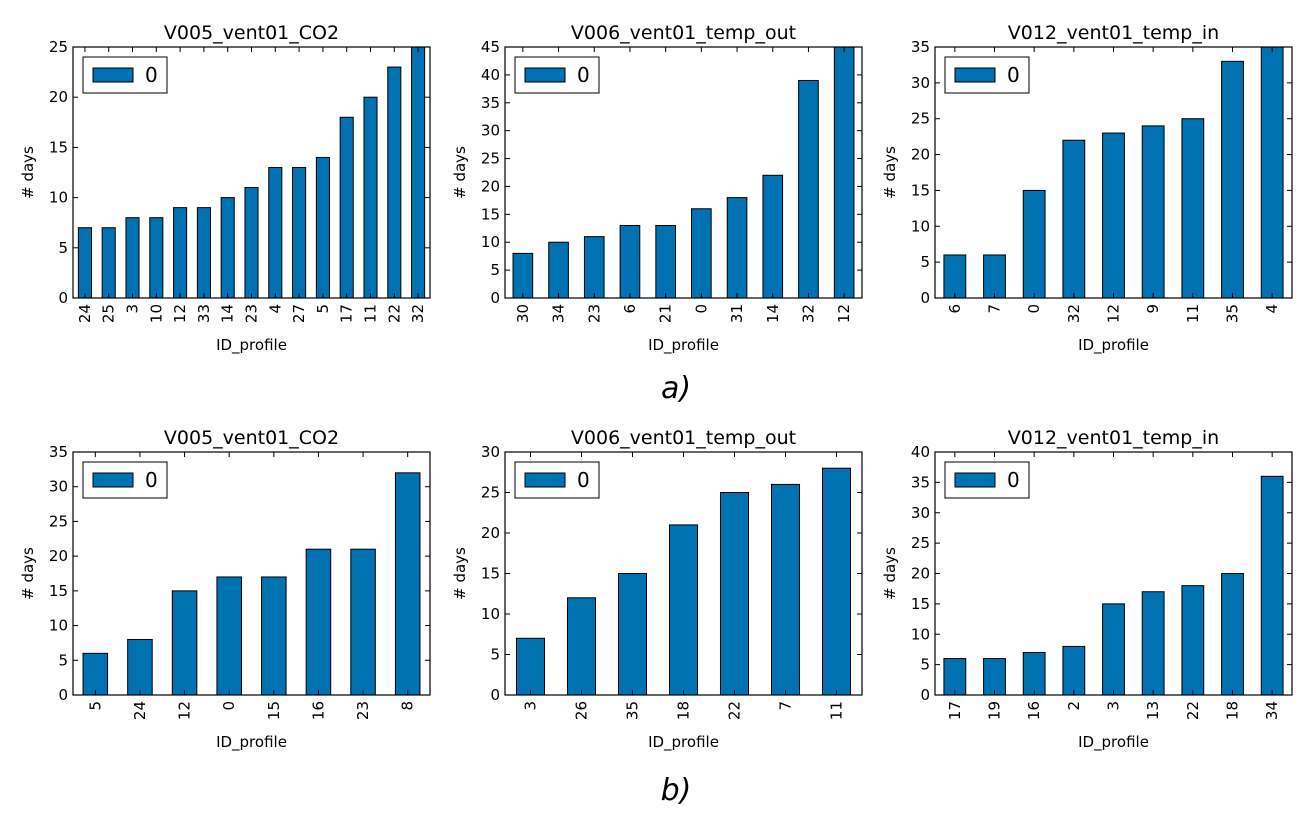 The width and height of the screenshot is (1311, 834). I want to click on x-tick-label: 13, so click(1153, 710).